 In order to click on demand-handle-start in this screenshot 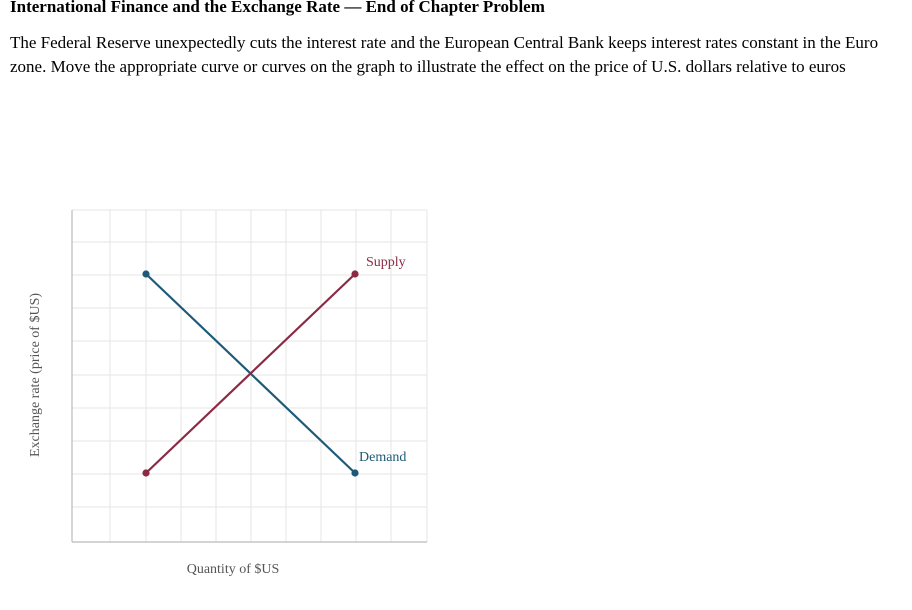, I will do `click(146, 274)`.